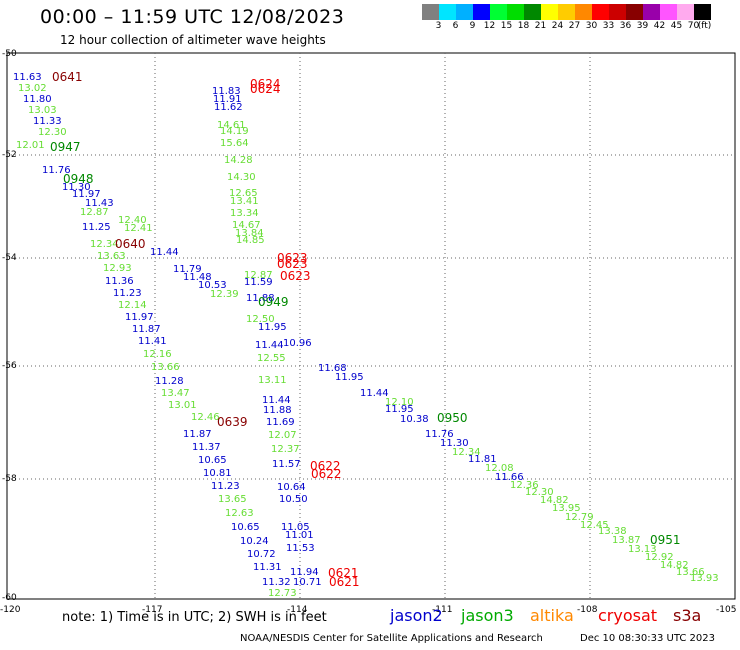 The image size is (740, 650). What do you see at coordinates (299, 535) in the screenshot?
I see `swh-value: 11.01` at bounding box center [299, 535].